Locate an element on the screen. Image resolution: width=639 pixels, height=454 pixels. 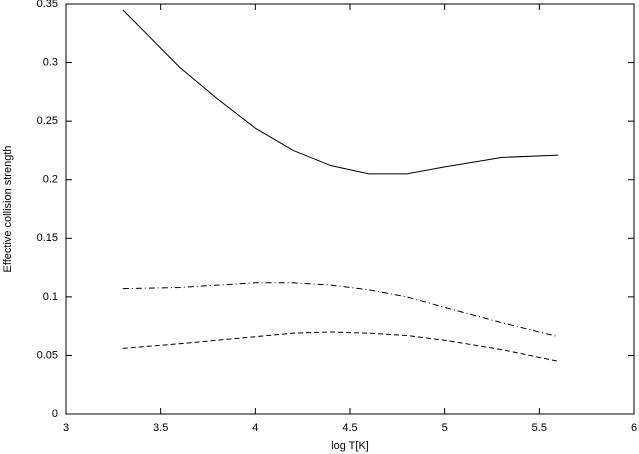
y-tick-label: 0.25 is located at coordinates (47, 121).